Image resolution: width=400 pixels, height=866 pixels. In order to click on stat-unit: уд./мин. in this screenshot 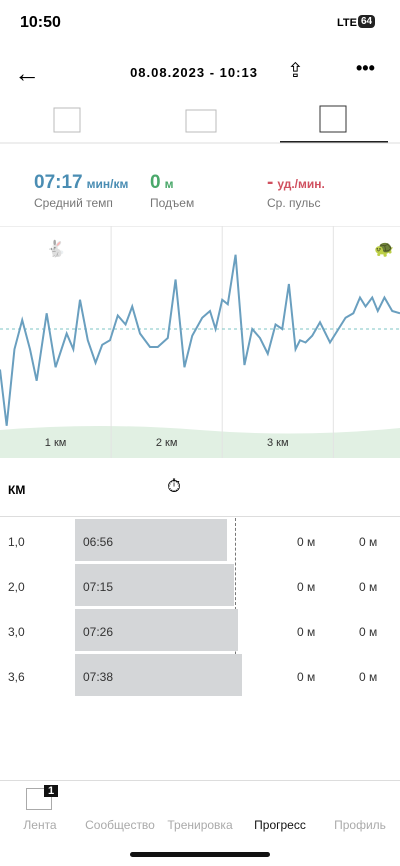, I will do `click(301, 184)`.